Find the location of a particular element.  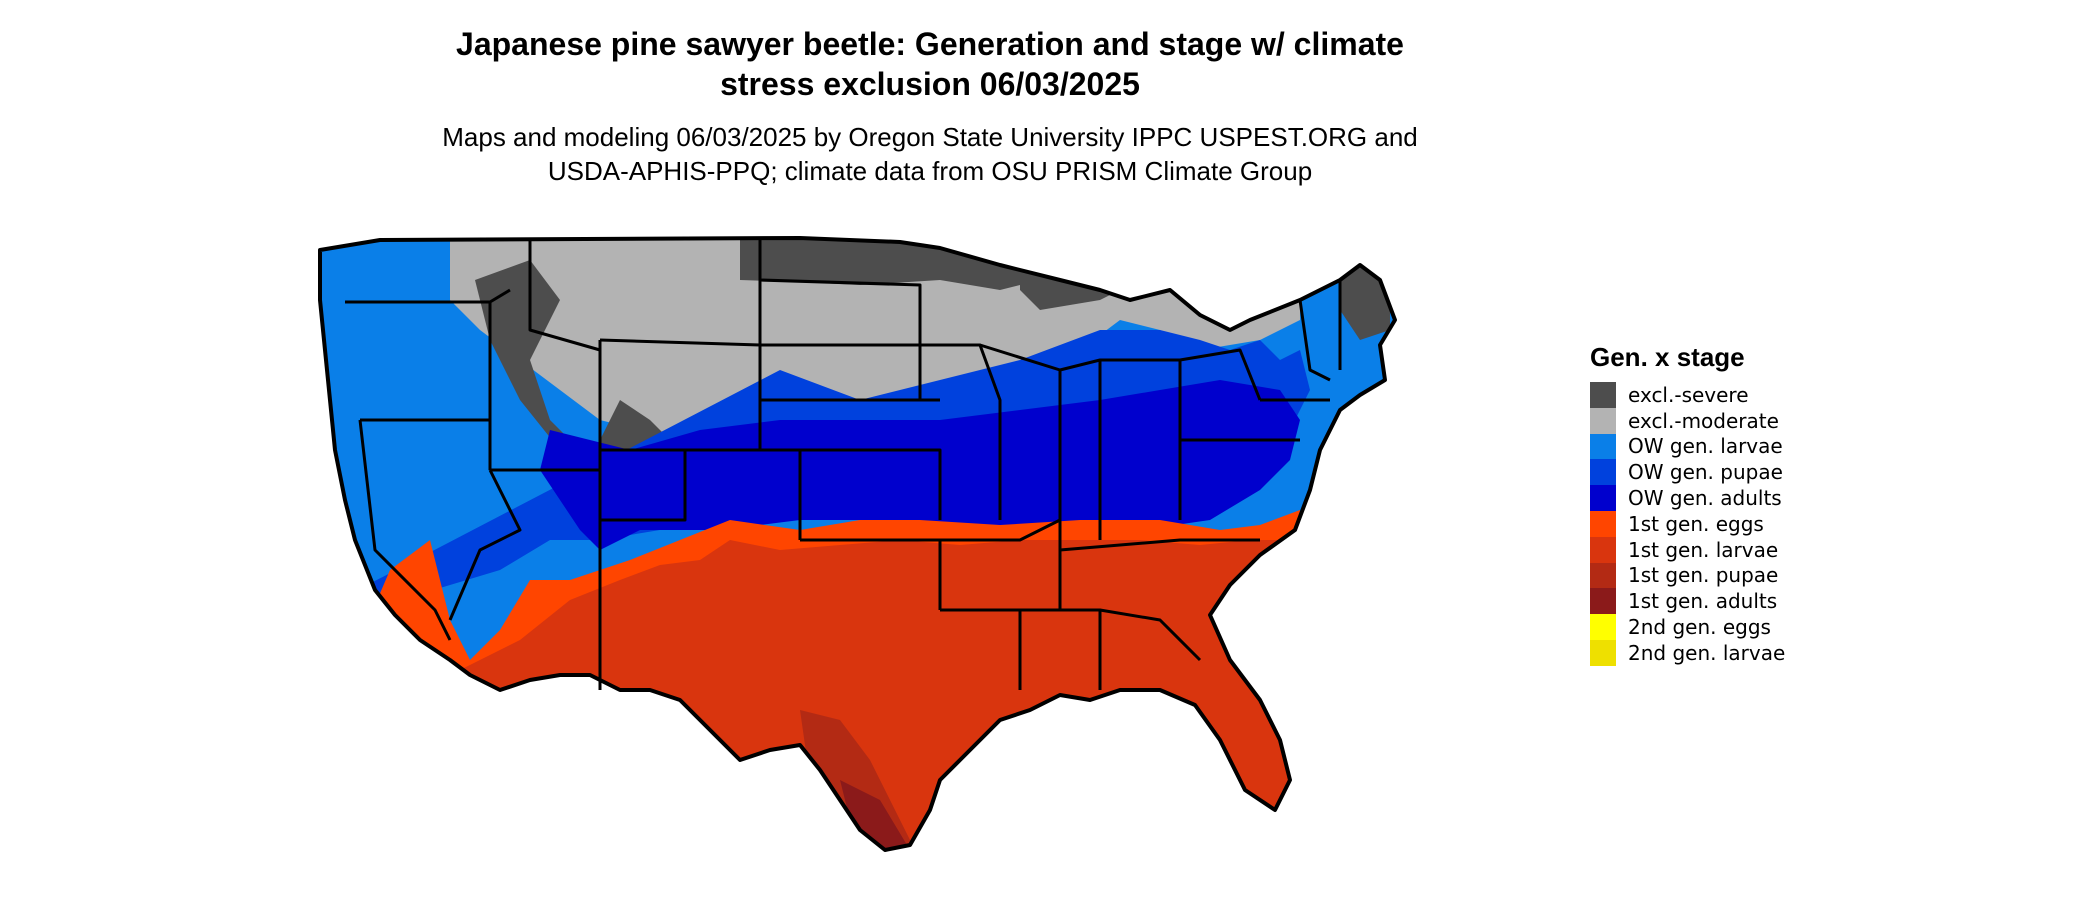

legend-label: 1st gen. adults is located at coordinates (1703, 601).